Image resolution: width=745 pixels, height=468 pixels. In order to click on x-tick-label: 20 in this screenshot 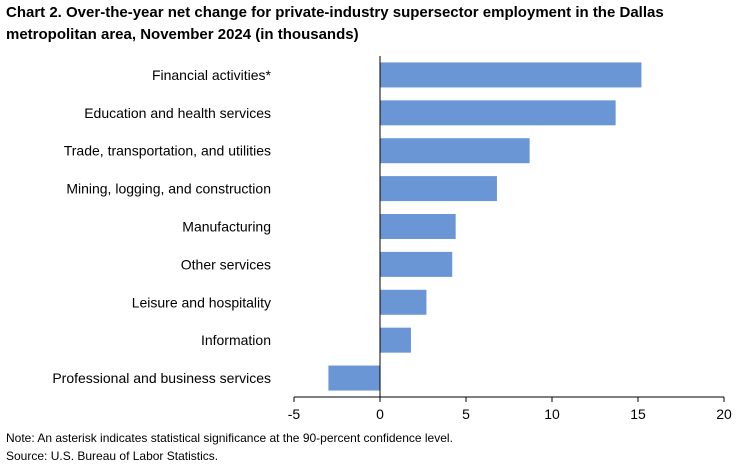, I will do `click(724, 414)`.